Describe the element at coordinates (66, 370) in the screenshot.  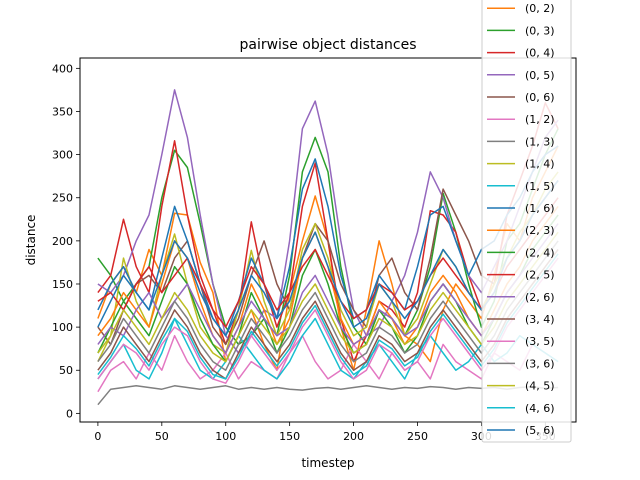
I see `y-tick-label: 50` at that location.